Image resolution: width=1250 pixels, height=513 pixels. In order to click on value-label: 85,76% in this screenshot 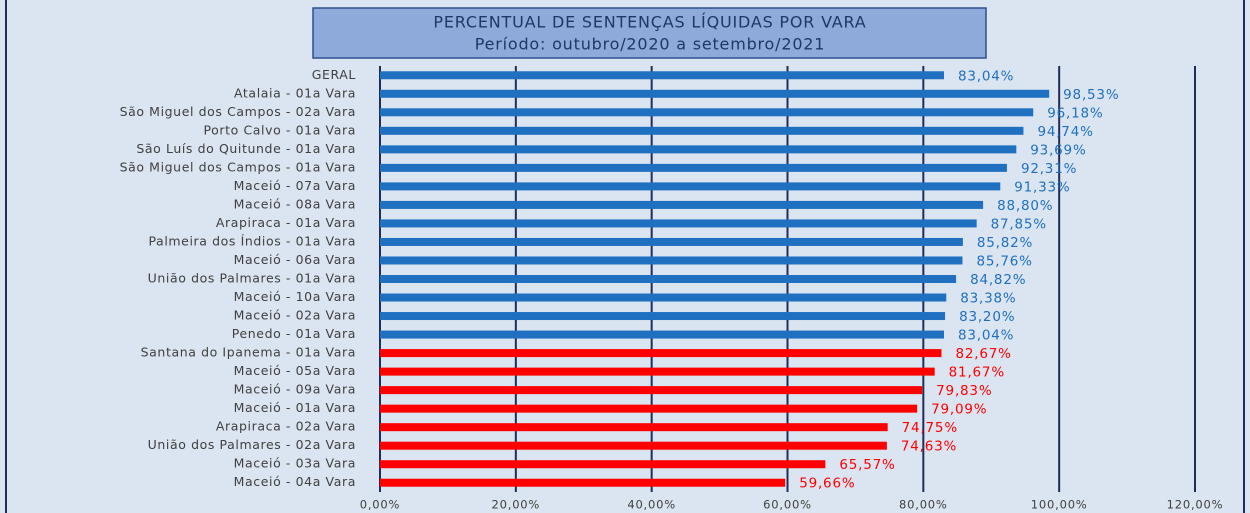, I will do `click(1004, 261)`.